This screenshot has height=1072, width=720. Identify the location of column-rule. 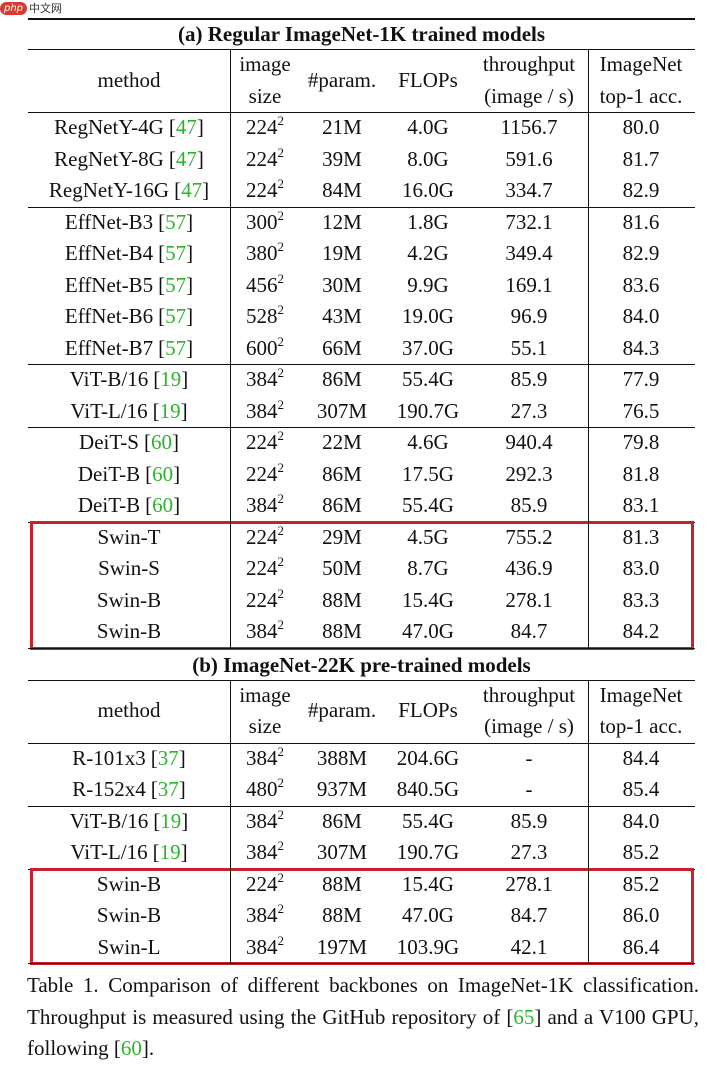
(231, 348).